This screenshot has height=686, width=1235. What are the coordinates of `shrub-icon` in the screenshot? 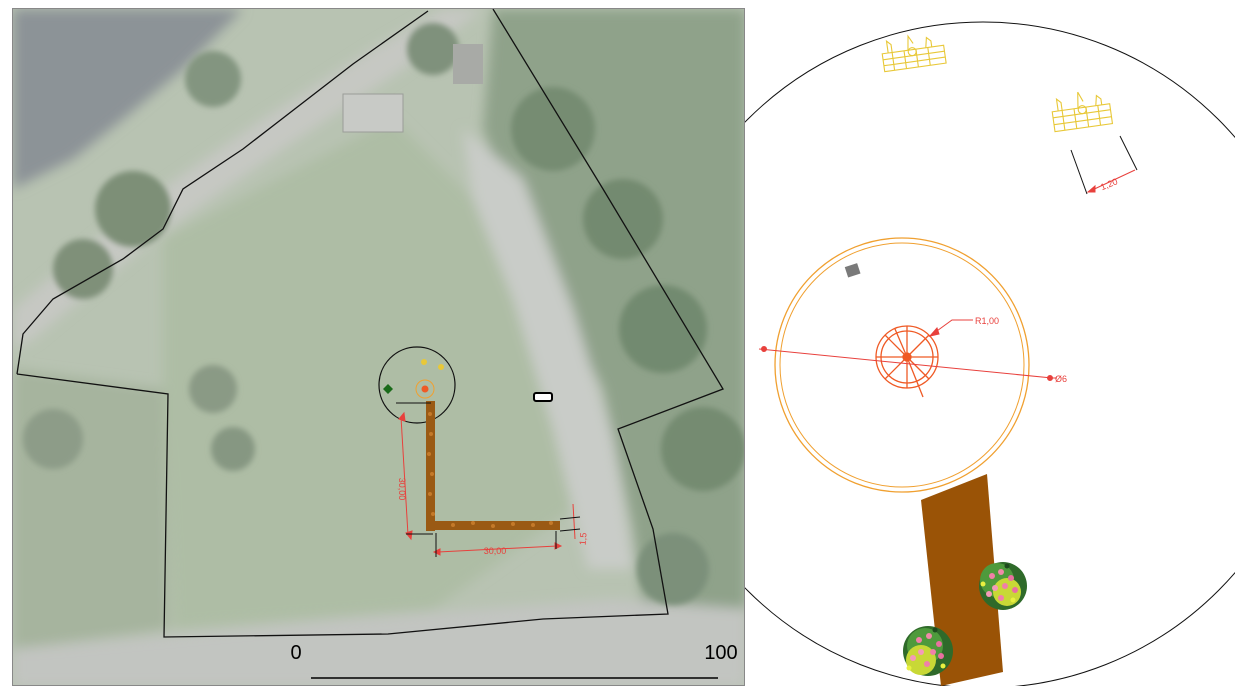 It's located at (388, 389).